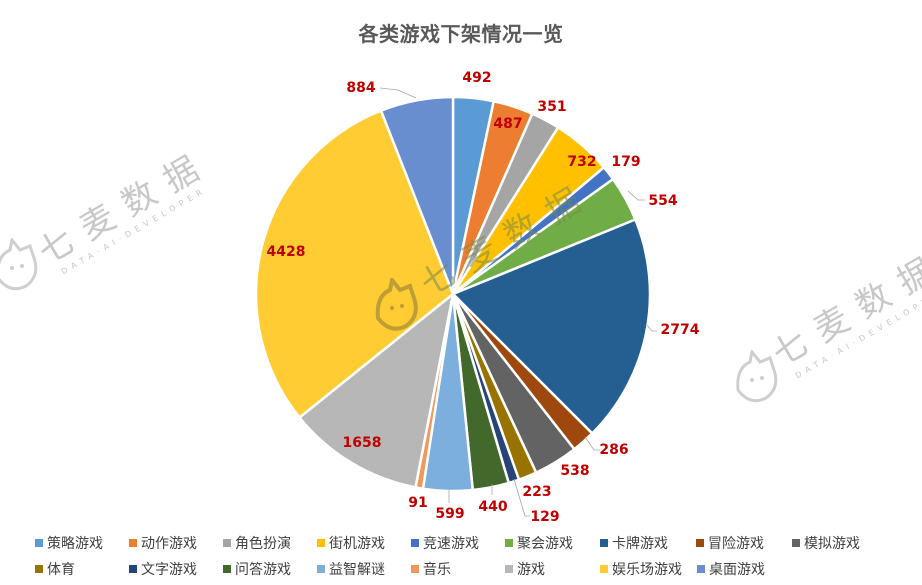 The width and height of the screenshot is (922, 585). What do you see at coordinates (613, 450) in the screenshot?
I see `data-label: 286` at bounding box center [613, 450].